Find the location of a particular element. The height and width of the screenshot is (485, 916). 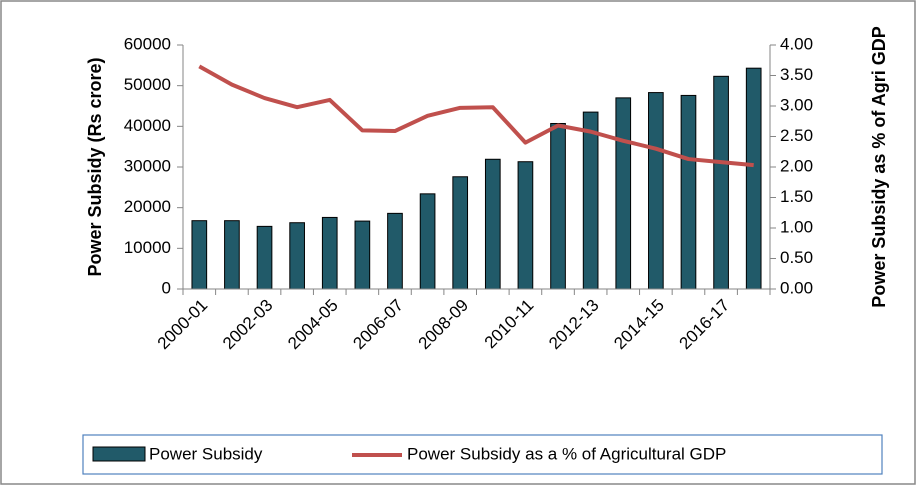

y-tick-label: 60000 is located at coordinates (147, 43).